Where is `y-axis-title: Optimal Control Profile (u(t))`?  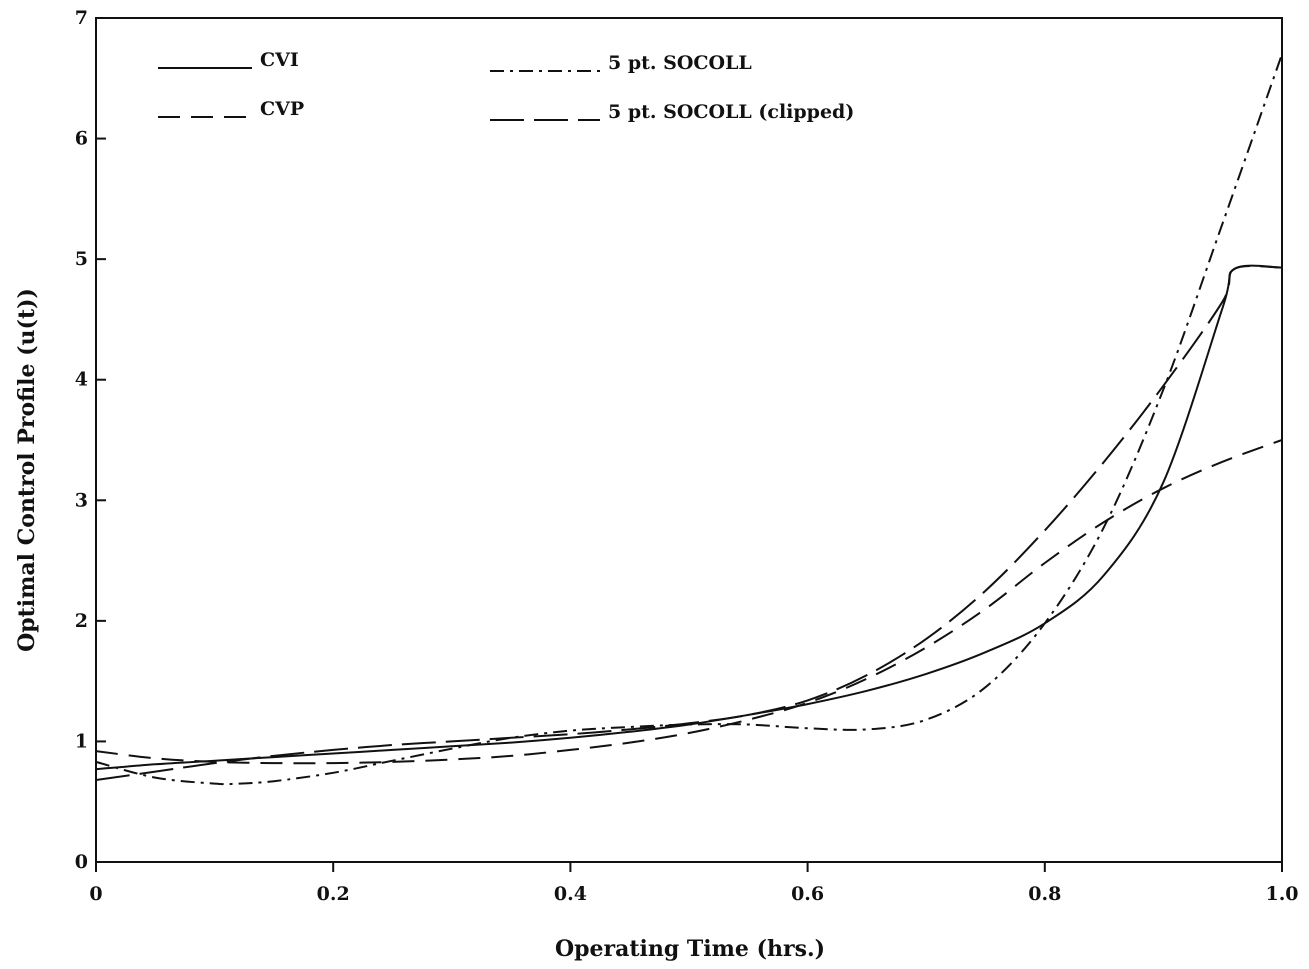 y-axis-title: Optimal Control Profile (u(t)) is located at coordinates (27, 470).